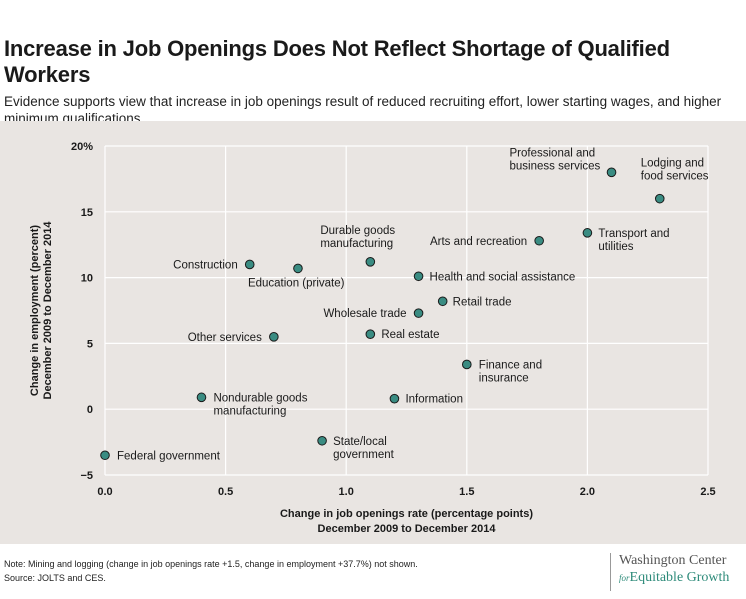 The image size is (746, 599). I want to click on point-label: Wholesale trade, so click(364, 314).